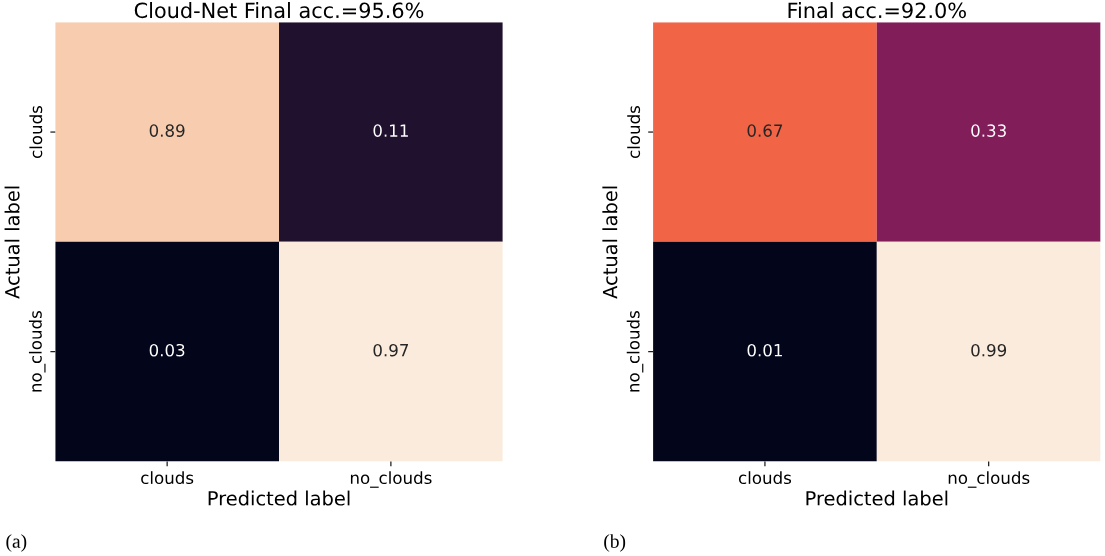 The height and width of the screenshot is (556, 1105). Describe the element at coordinates (279, 10) in the screenshot. I see `chart-title: Cloud-Net Final acc.=95.6%` at that location.